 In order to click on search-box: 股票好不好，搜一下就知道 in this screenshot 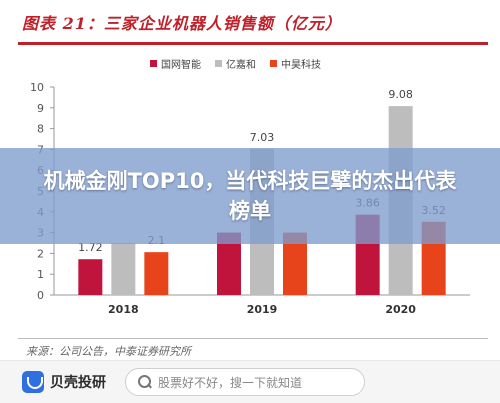, I will do `click(245, 382)`.